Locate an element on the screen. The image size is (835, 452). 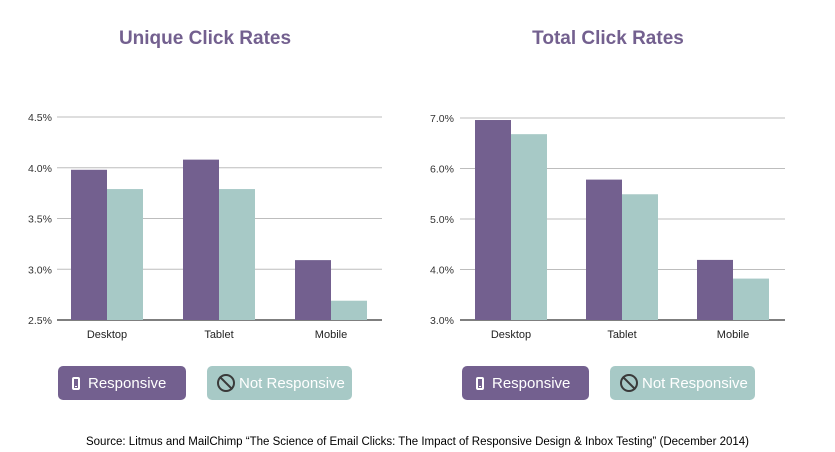
y-tick-label: 6.0% is located at coordinates (442, 170).